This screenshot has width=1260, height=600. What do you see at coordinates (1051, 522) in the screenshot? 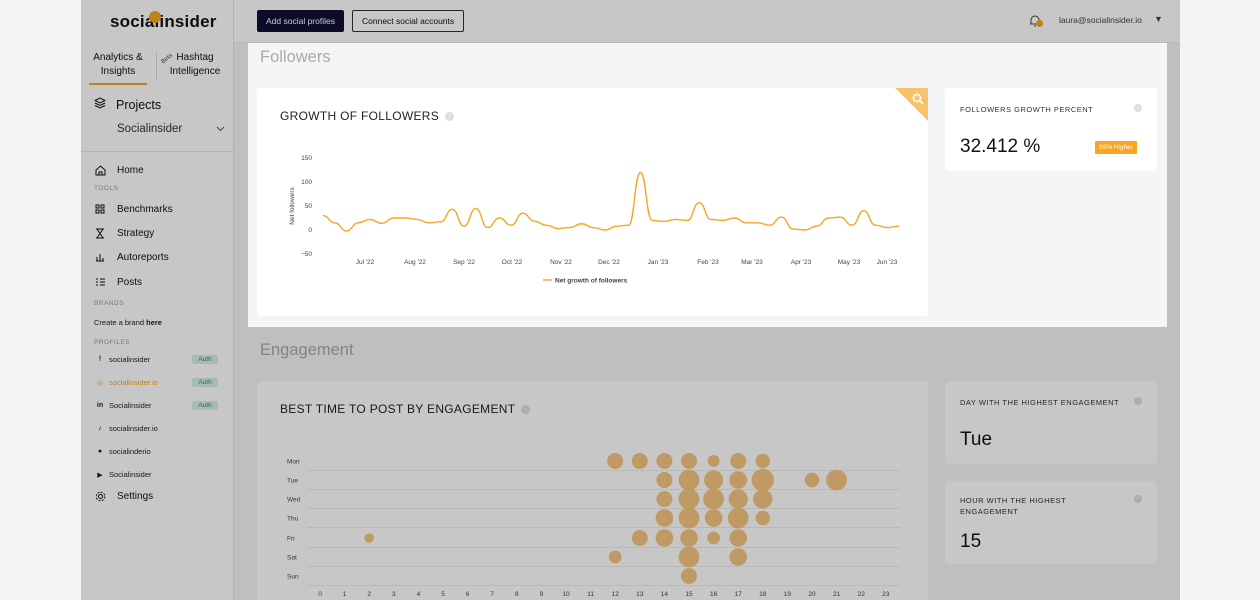
I see `highest-engagement-hour-card: HOUR WITH THE HIGHEST ENGAGEMENT i 15` at bounding box center [1051, 522].